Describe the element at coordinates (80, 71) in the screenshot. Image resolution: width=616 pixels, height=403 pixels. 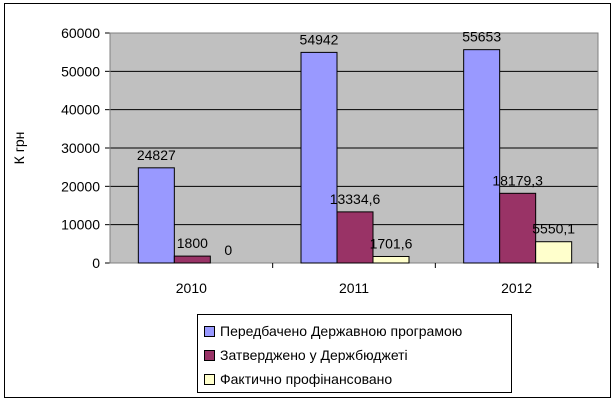
I see `y-tick-label: 50000` at that location.